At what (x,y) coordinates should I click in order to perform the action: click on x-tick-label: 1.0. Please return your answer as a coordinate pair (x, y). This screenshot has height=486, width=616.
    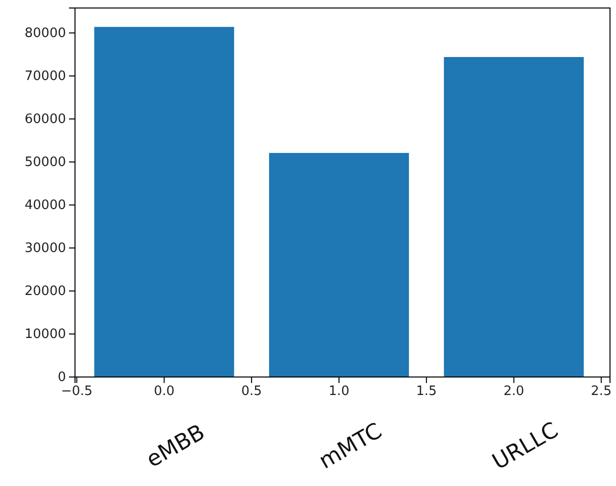
    Looking at the image, I should click on (339, 392).